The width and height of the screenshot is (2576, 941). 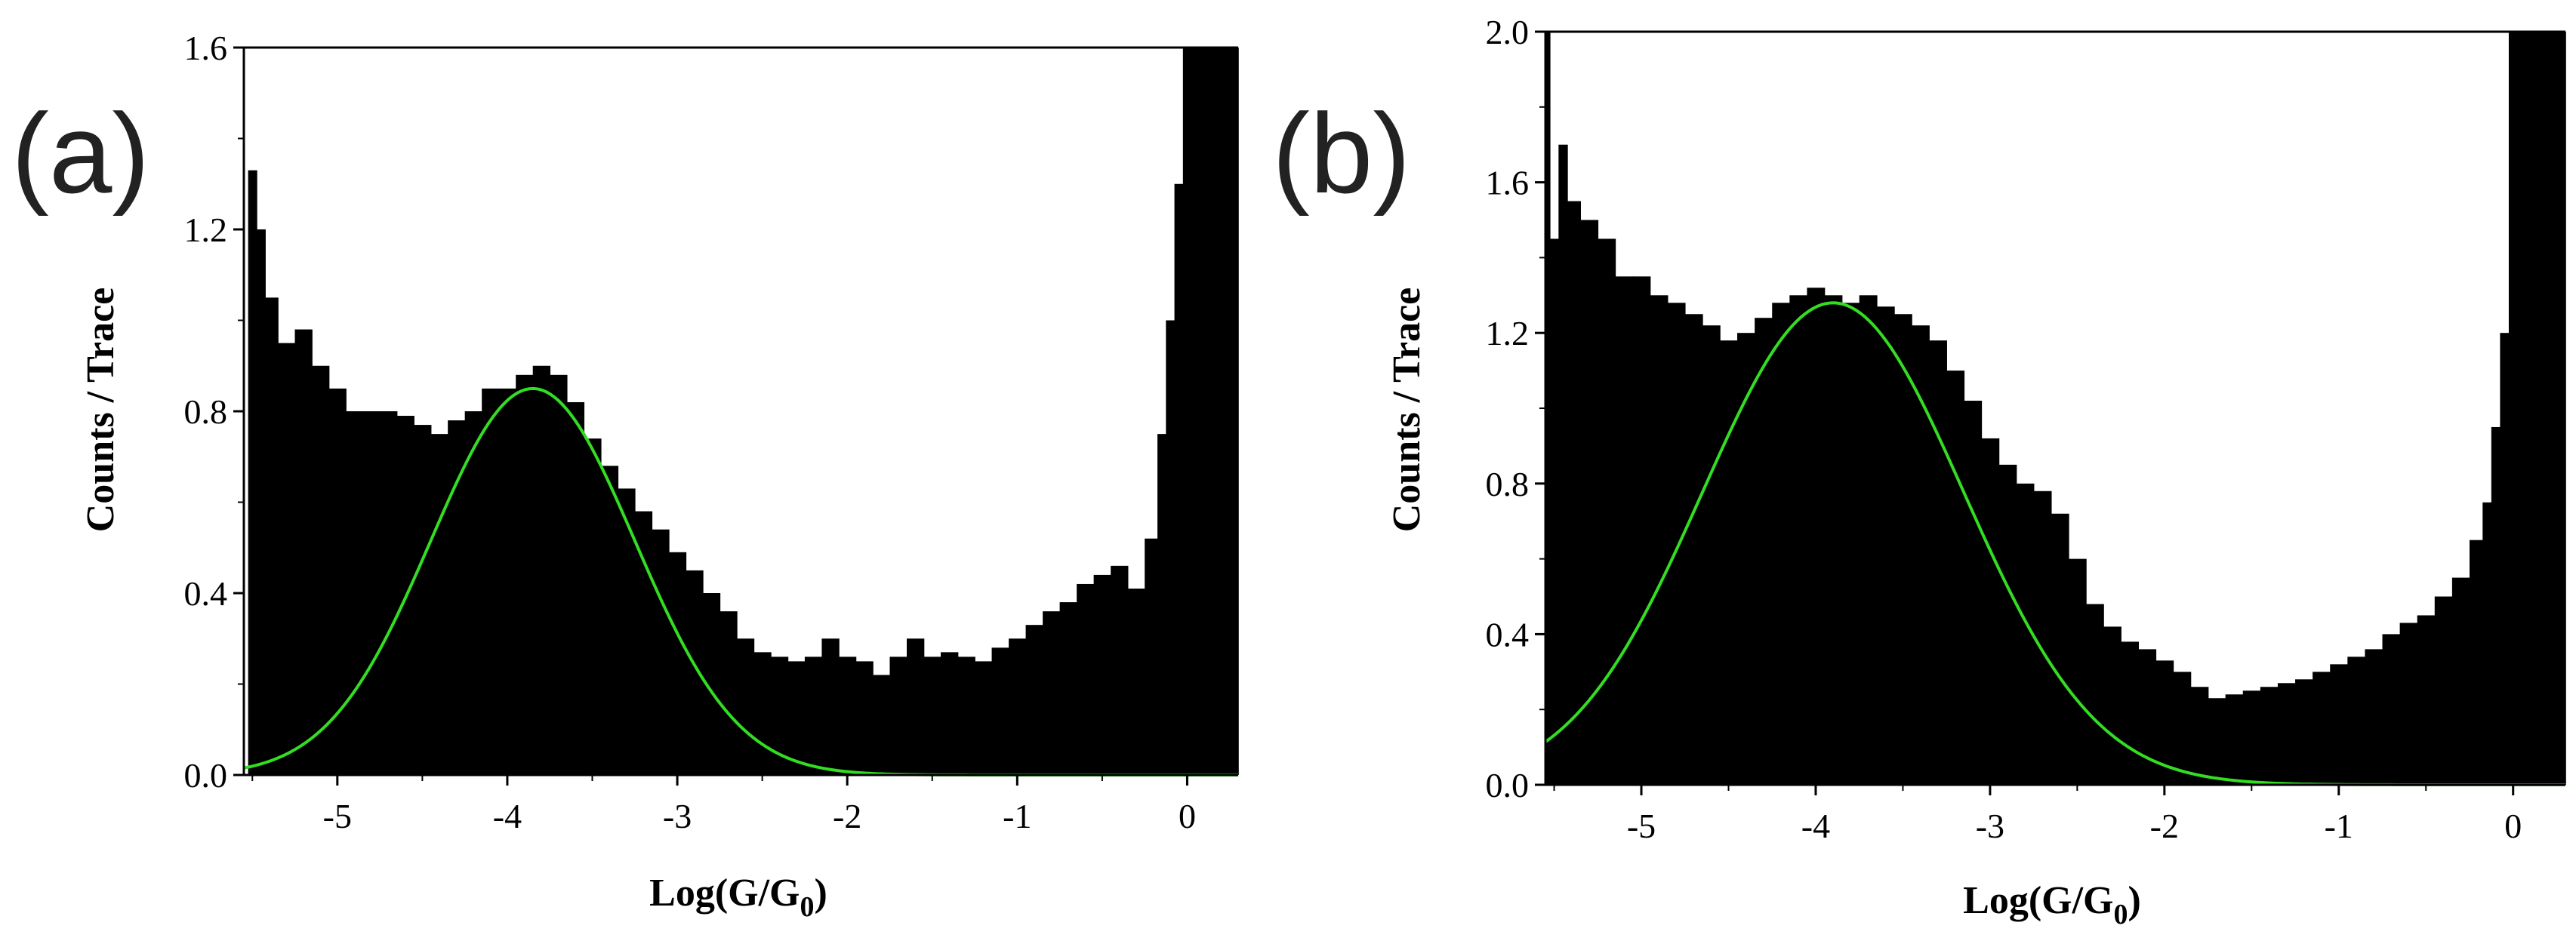 What do you see at coordinates (80, 153) in the screenshot?
I see `panel-label-a: (a)` at bounding box center [80, 153].